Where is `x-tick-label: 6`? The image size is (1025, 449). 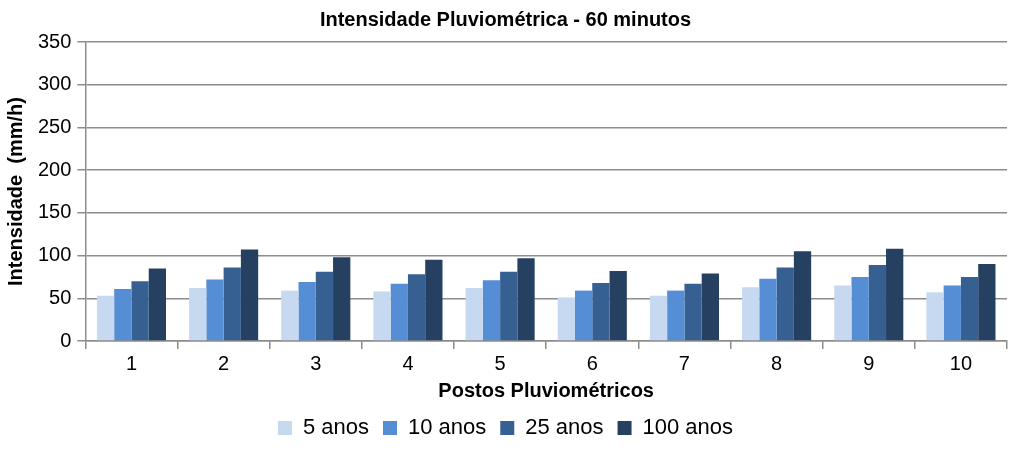 x-tick-label: 6 is located at coordinates (592, 362).